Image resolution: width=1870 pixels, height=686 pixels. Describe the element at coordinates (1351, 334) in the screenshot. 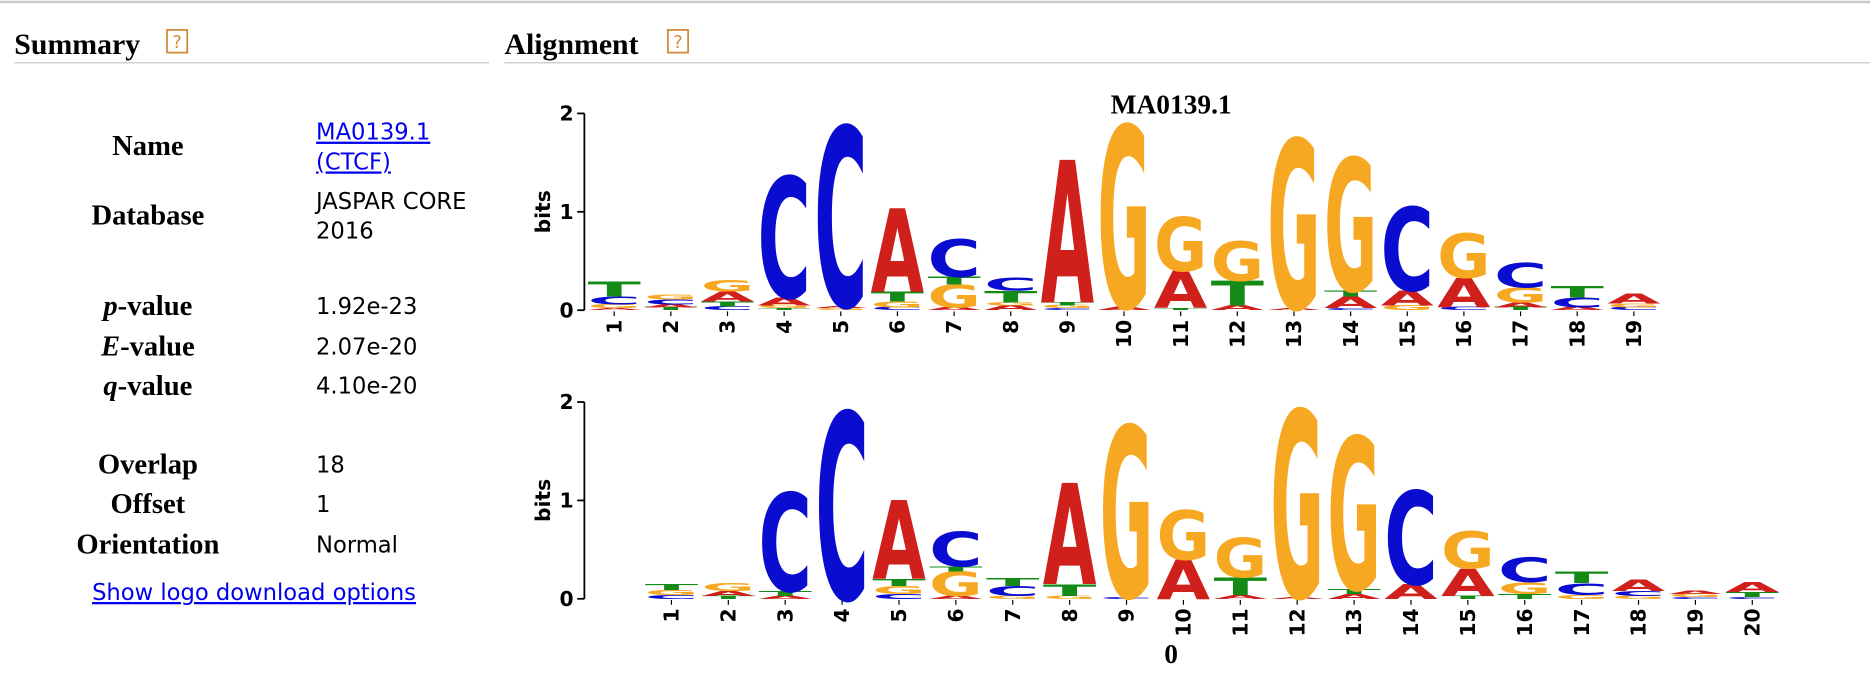

I see `x-tick-label: 14` at that location.